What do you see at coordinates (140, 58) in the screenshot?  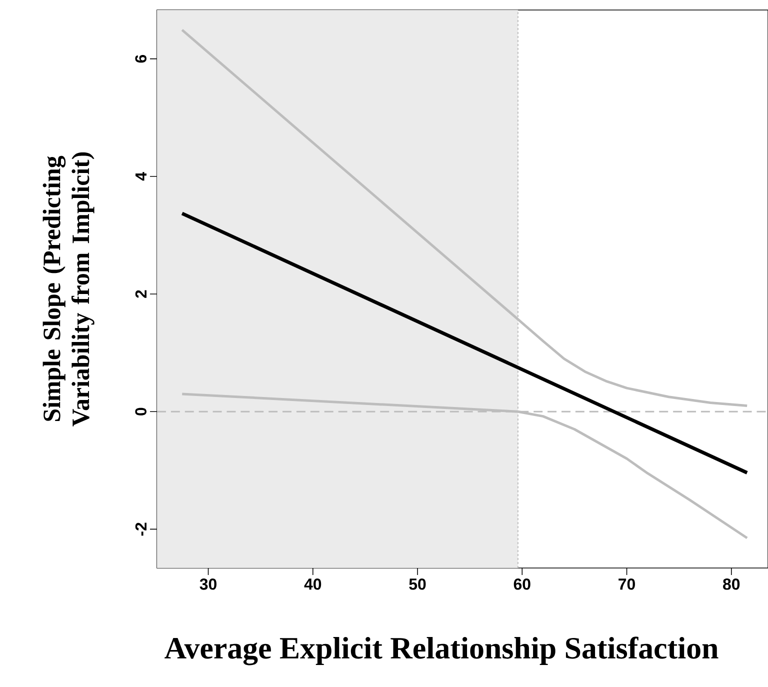 I see `y-tick-label: 6` at bounding box center [140, 58].